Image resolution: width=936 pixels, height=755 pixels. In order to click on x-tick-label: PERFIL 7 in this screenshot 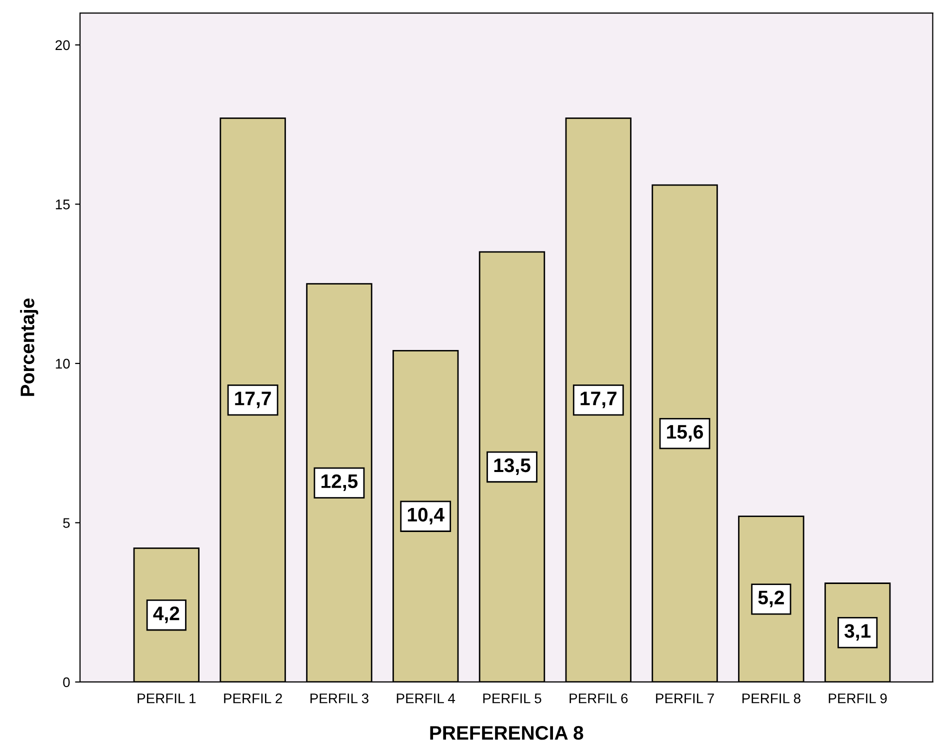, I will do `click(685, 699)`.